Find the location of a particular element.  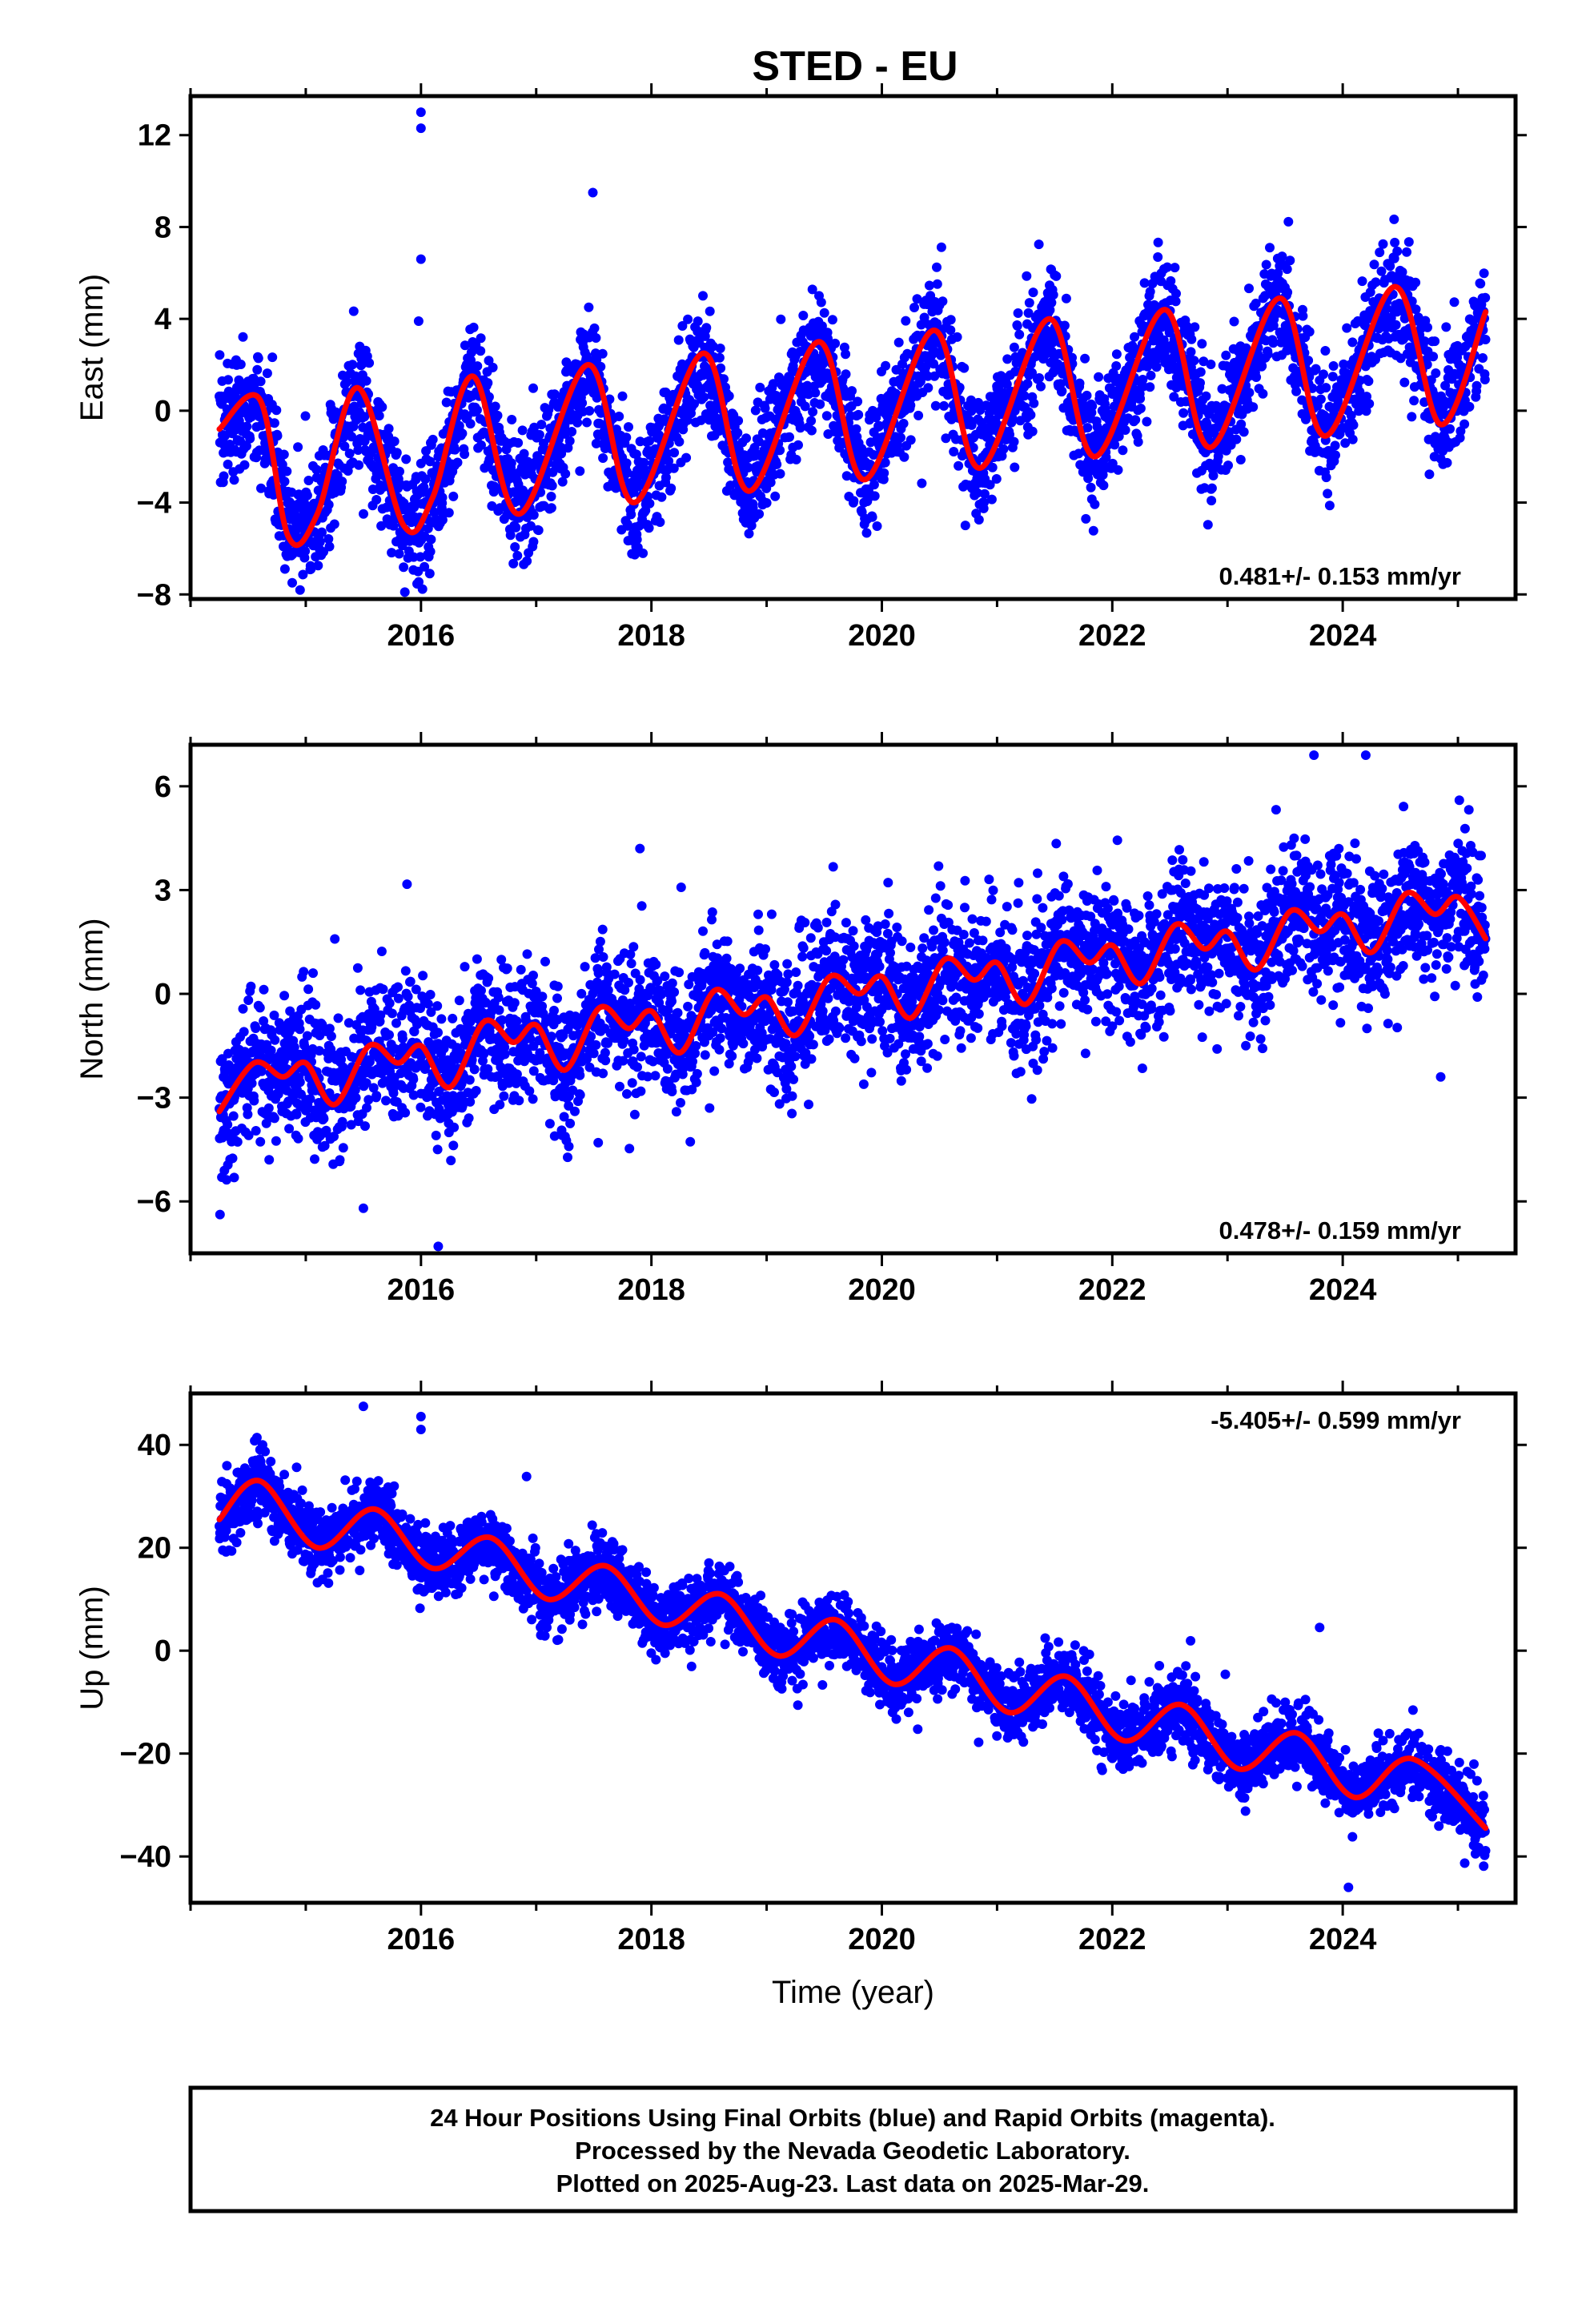

up-x-tick-label: 2024 is located at coordinates (1343, 1940).